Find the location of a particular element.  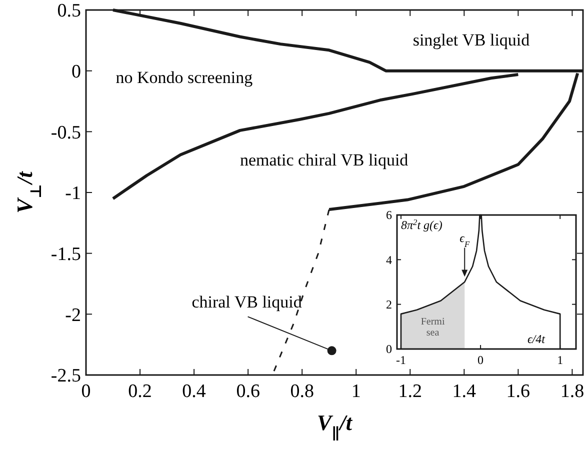

annotation: Fermi sea is located at coordinates (432, 327).